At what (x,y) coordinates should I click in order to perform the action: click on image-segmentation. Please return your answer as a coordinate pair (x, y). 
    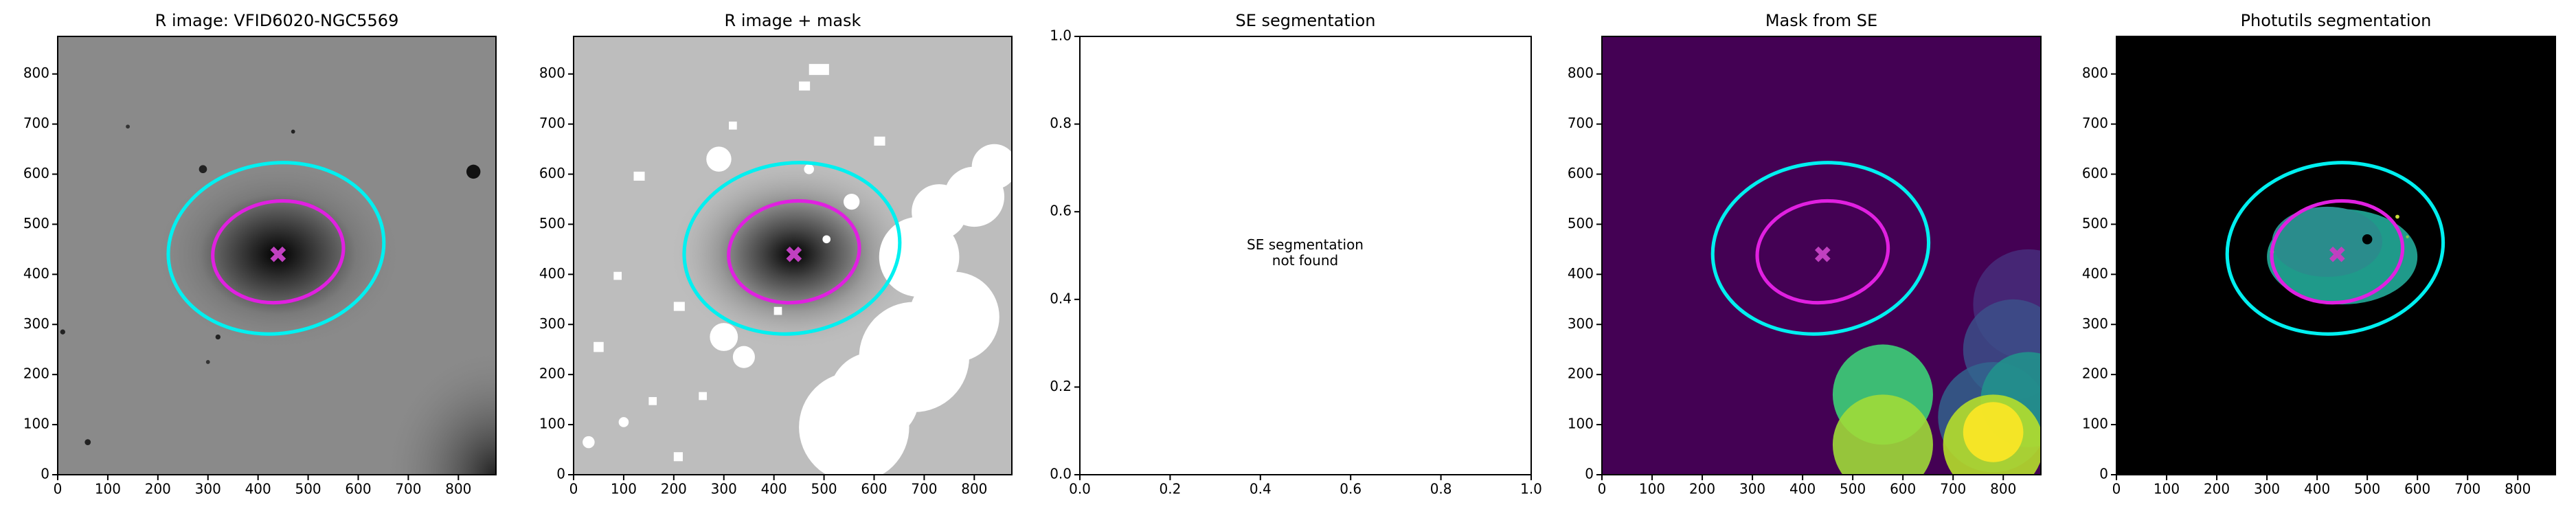
    Looking at the image, I should click on (2335, 255).